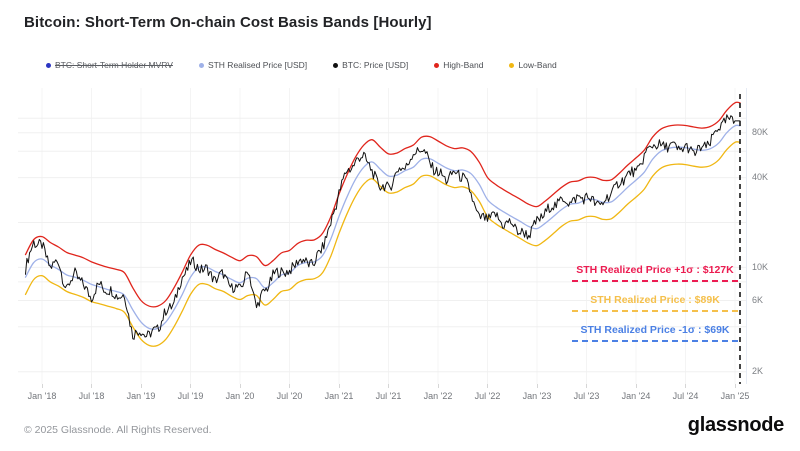  What do you see at coordinates (736, 425) in the screenshot?
I see `glassnode-logo: glassnode` at bounding box center [736, 425].